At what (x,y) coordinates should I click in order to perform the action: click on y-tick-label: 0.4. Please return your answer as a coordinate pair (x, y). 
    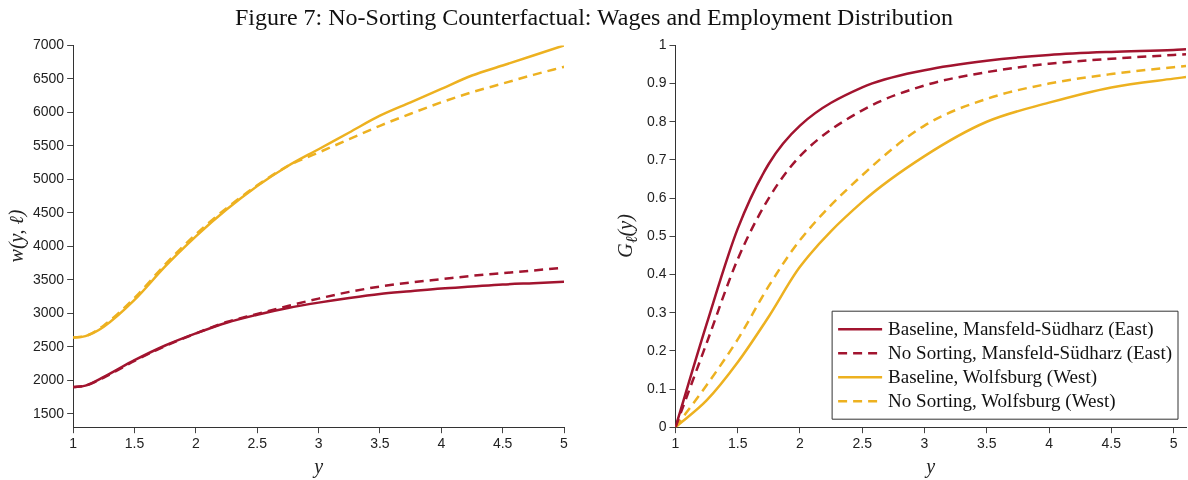
    Looking at the image, I should click on (656, 273).